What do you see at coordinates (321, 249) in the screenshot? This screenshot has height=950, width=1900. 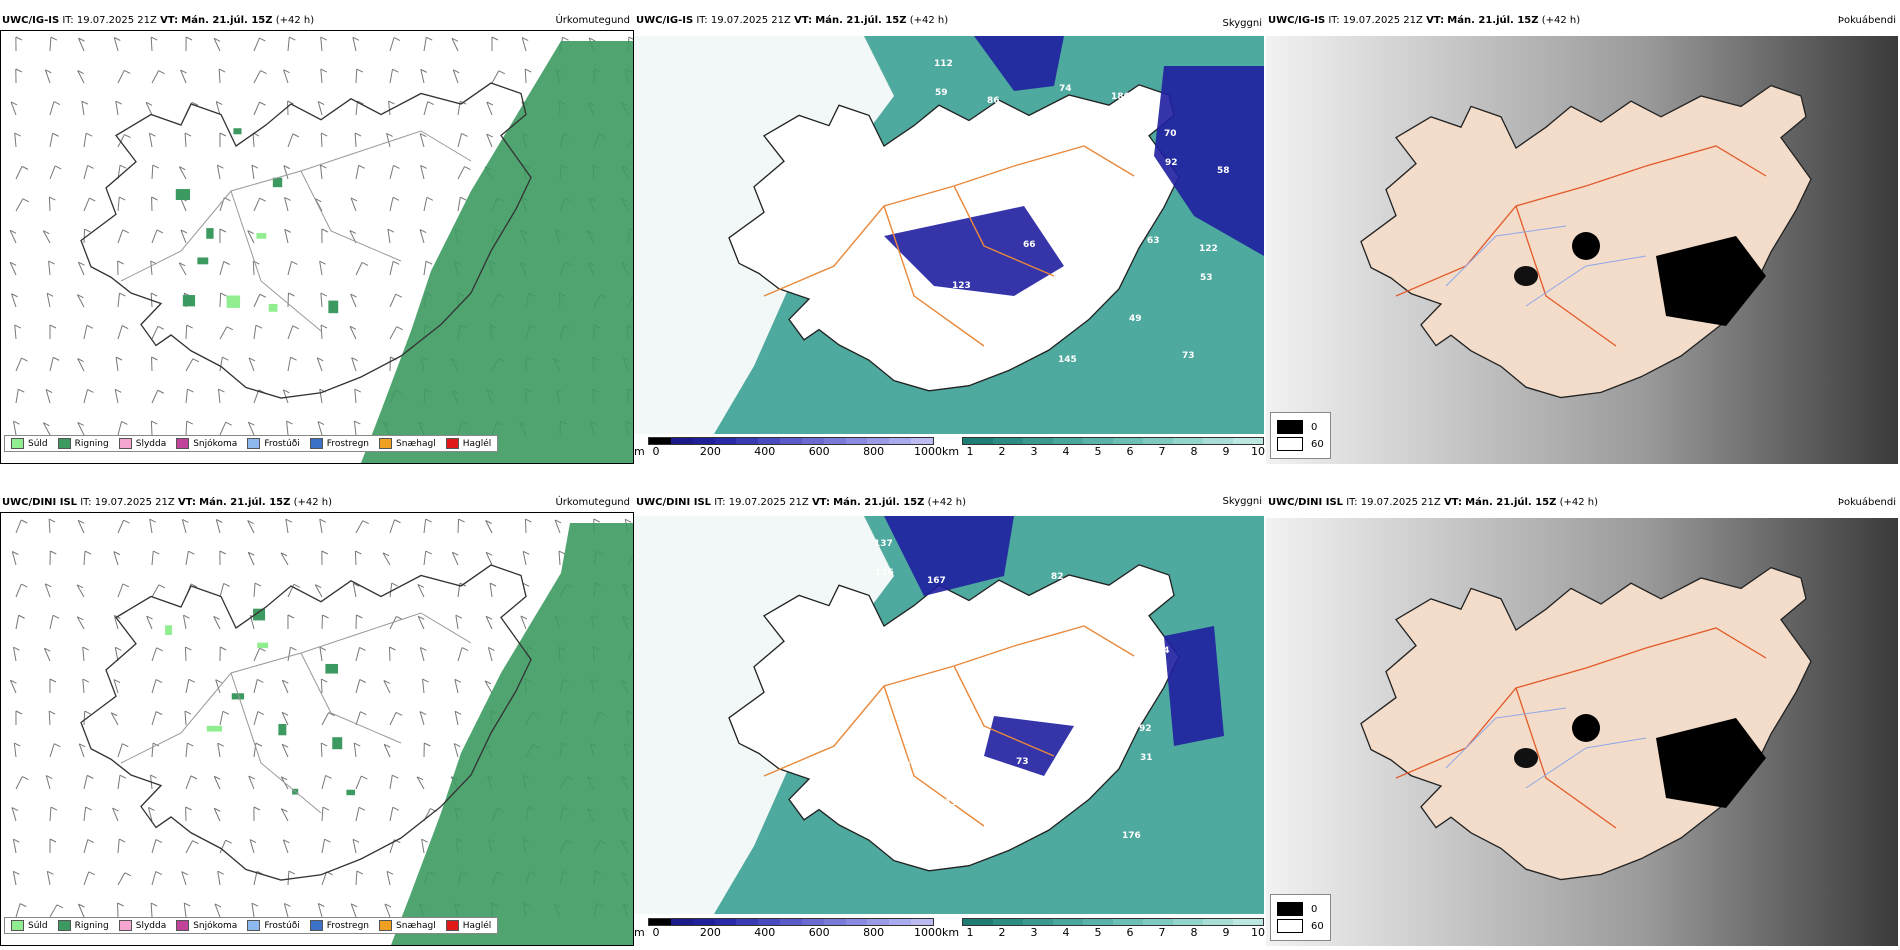 I see `precip-map-canvas` at bounding box center [321, 249].